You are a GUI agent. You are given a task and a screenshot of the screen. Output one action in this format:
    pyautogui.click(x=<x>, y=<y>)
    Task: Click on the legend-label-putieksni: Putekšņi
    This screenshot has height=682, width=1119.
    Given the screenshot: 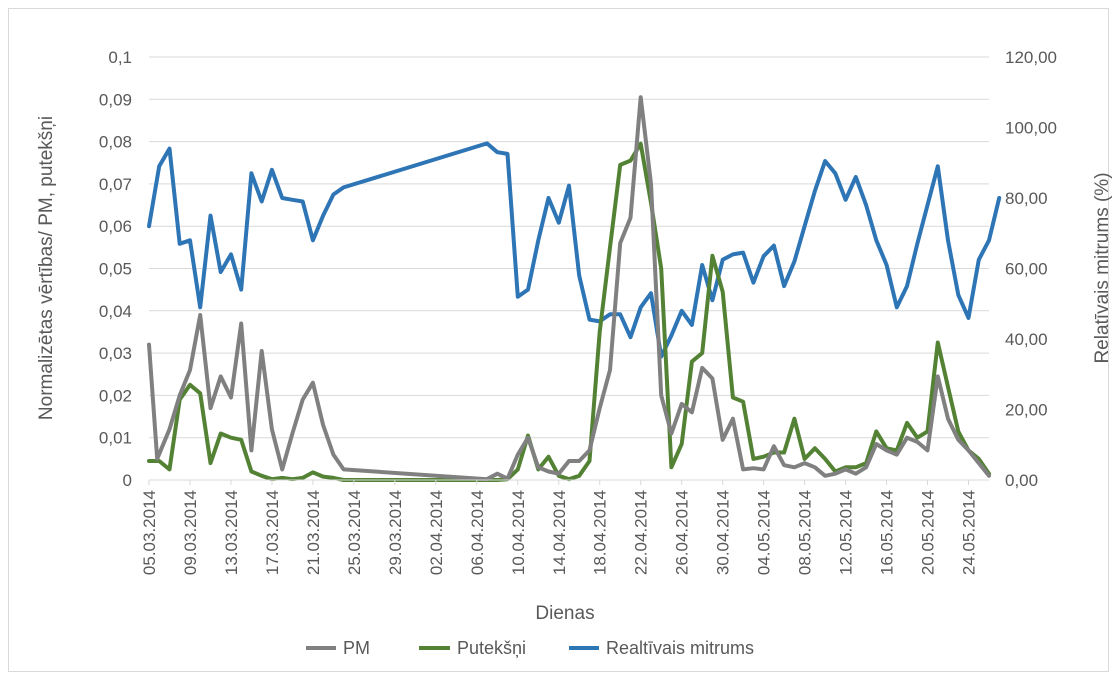 What is the action you would take?
    pyautogui.click(x=491, y=648)
    